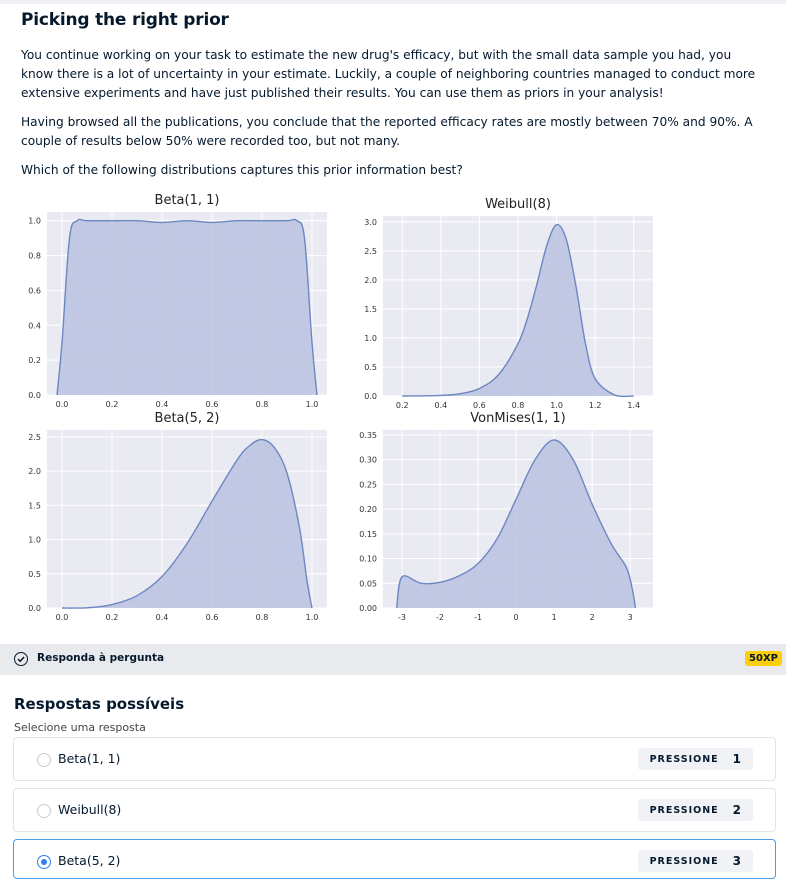  Describe the element at coordinates (394, 759) in the screenshot. I see `answer-option-1: Beta(1, 1) PRESSIONE 1` at that location.